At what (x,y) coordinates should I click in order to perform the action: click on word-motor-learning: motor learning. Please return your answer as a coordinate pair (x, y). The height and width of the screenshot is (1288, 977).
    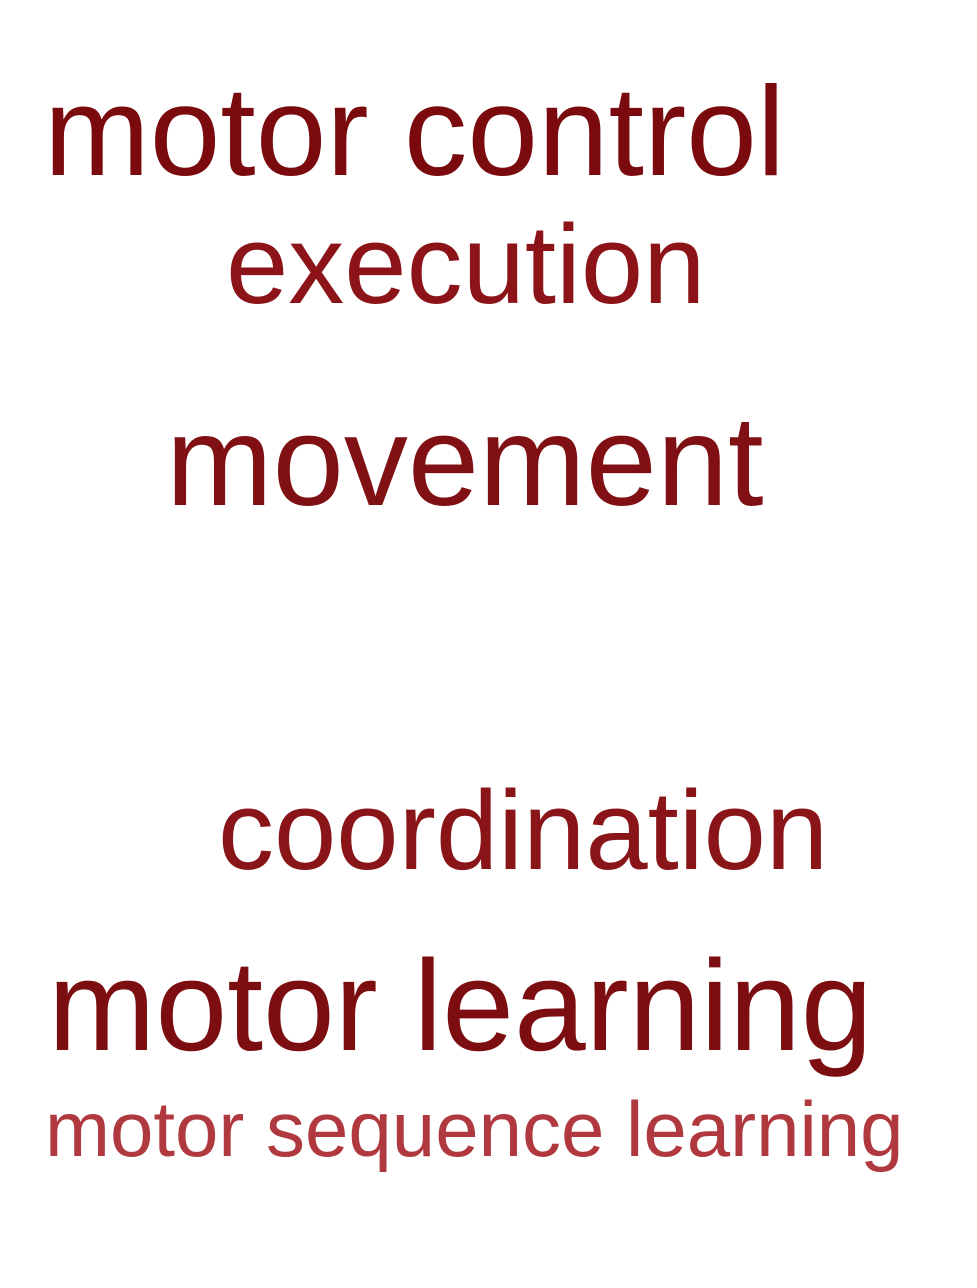
    Looking at the image, I should click on (460, 1006).